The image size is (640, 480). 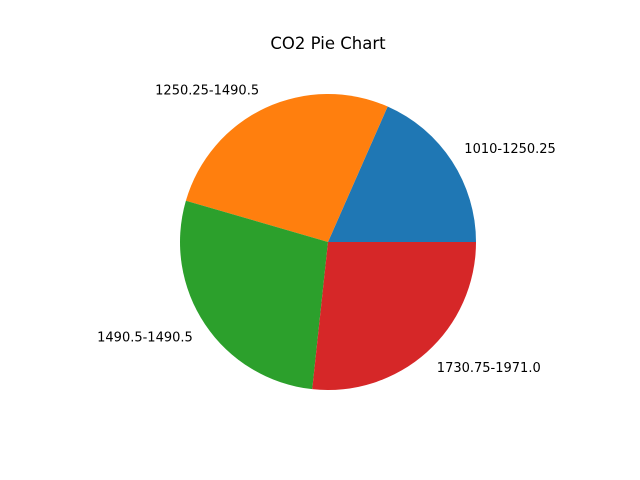 What do you see at coordinates (489, 368) in the screenshot?
I see `pie-slice-label-4: 1730.75-1971.0` at bounding box center [489, 368].